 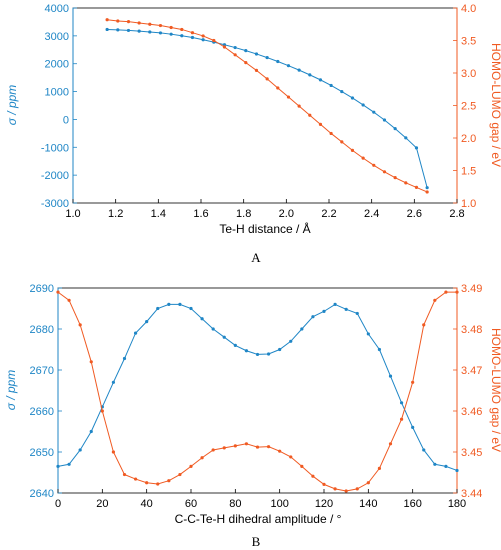 What do you see at coordinates (243, 214) in the screenshot?
I see `x-tick-label: 1.8` at bounding box center [243, 214].